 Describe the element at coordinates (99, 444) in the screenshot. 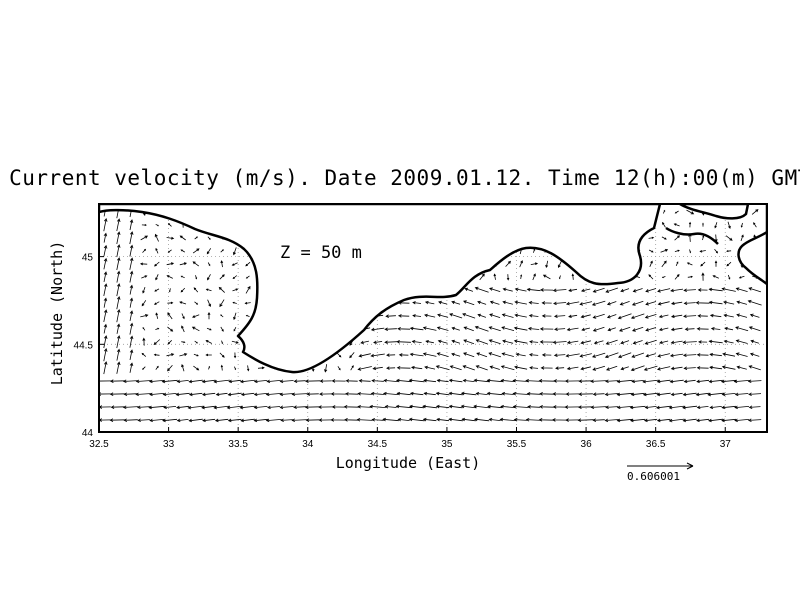

I see `x-tick-label: 32.5` at that location.